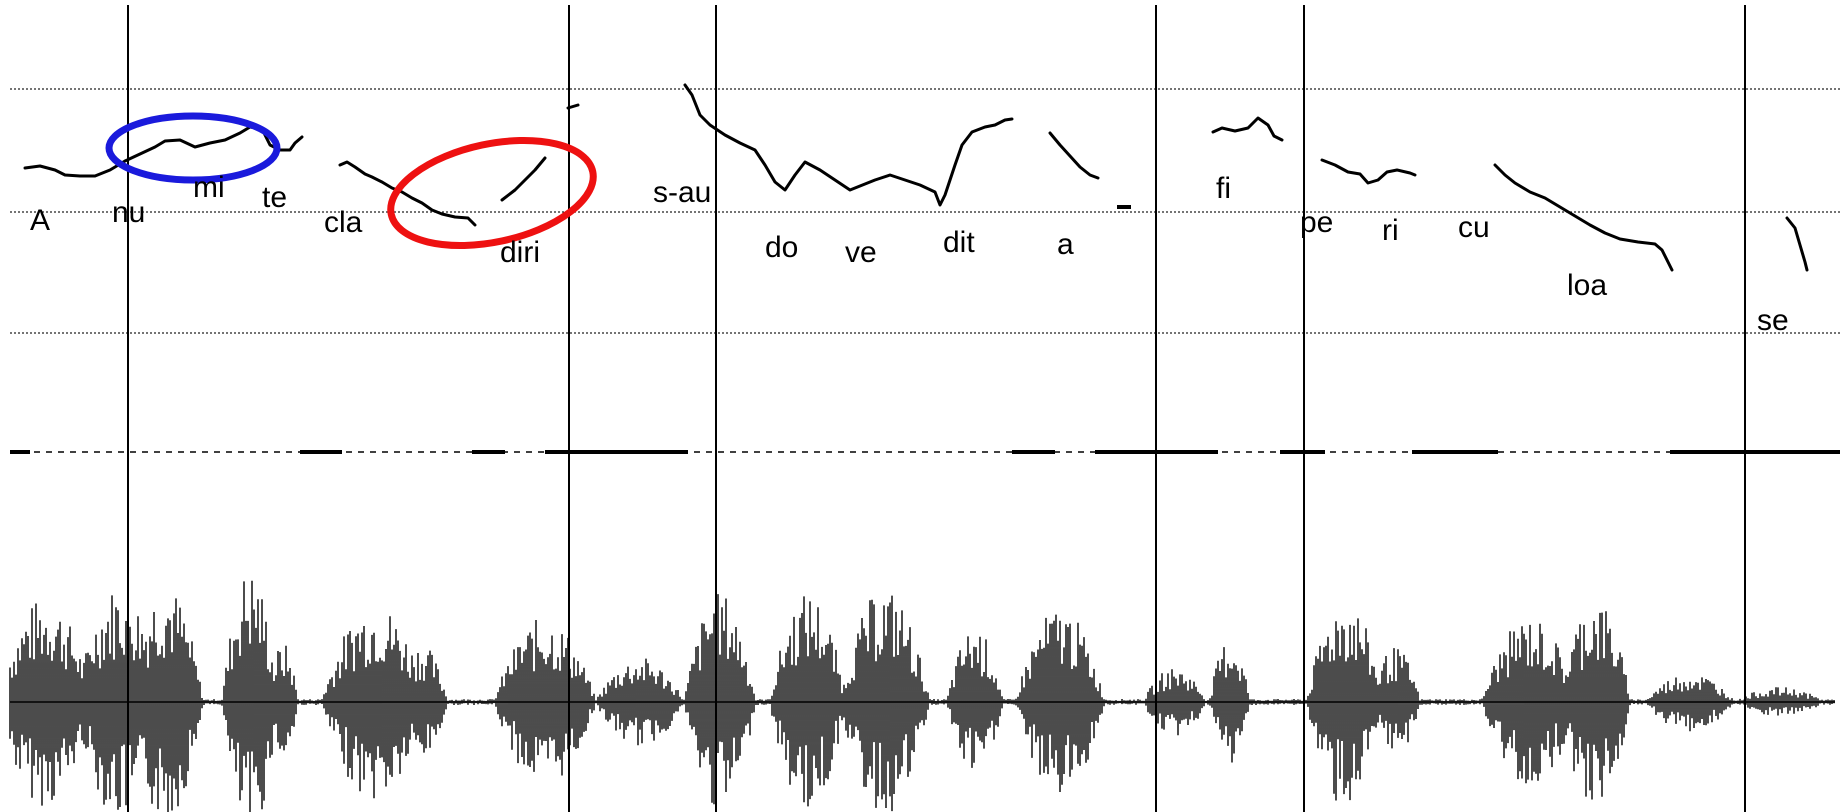  Describe the element at coordinates (861, 252) in the screenshot. I see `syllable-label: ve` at that location.